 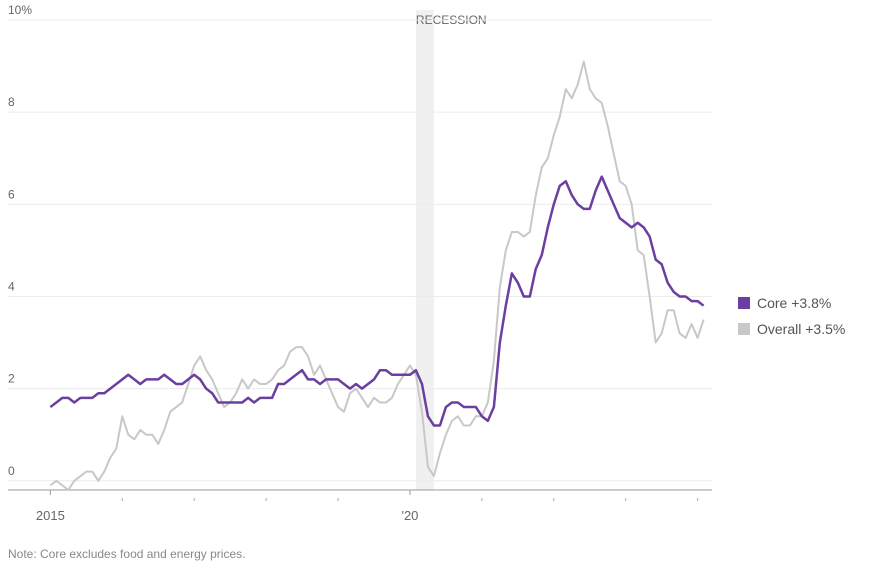 I want to click on recession-band, so click(x=424, y=250).